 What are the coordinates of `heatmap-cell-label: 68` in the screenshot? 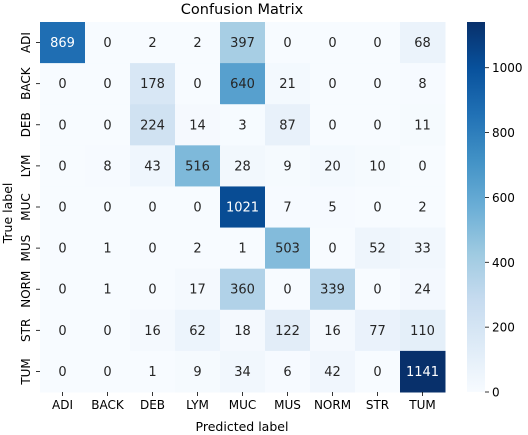 It's located at (422, 43).